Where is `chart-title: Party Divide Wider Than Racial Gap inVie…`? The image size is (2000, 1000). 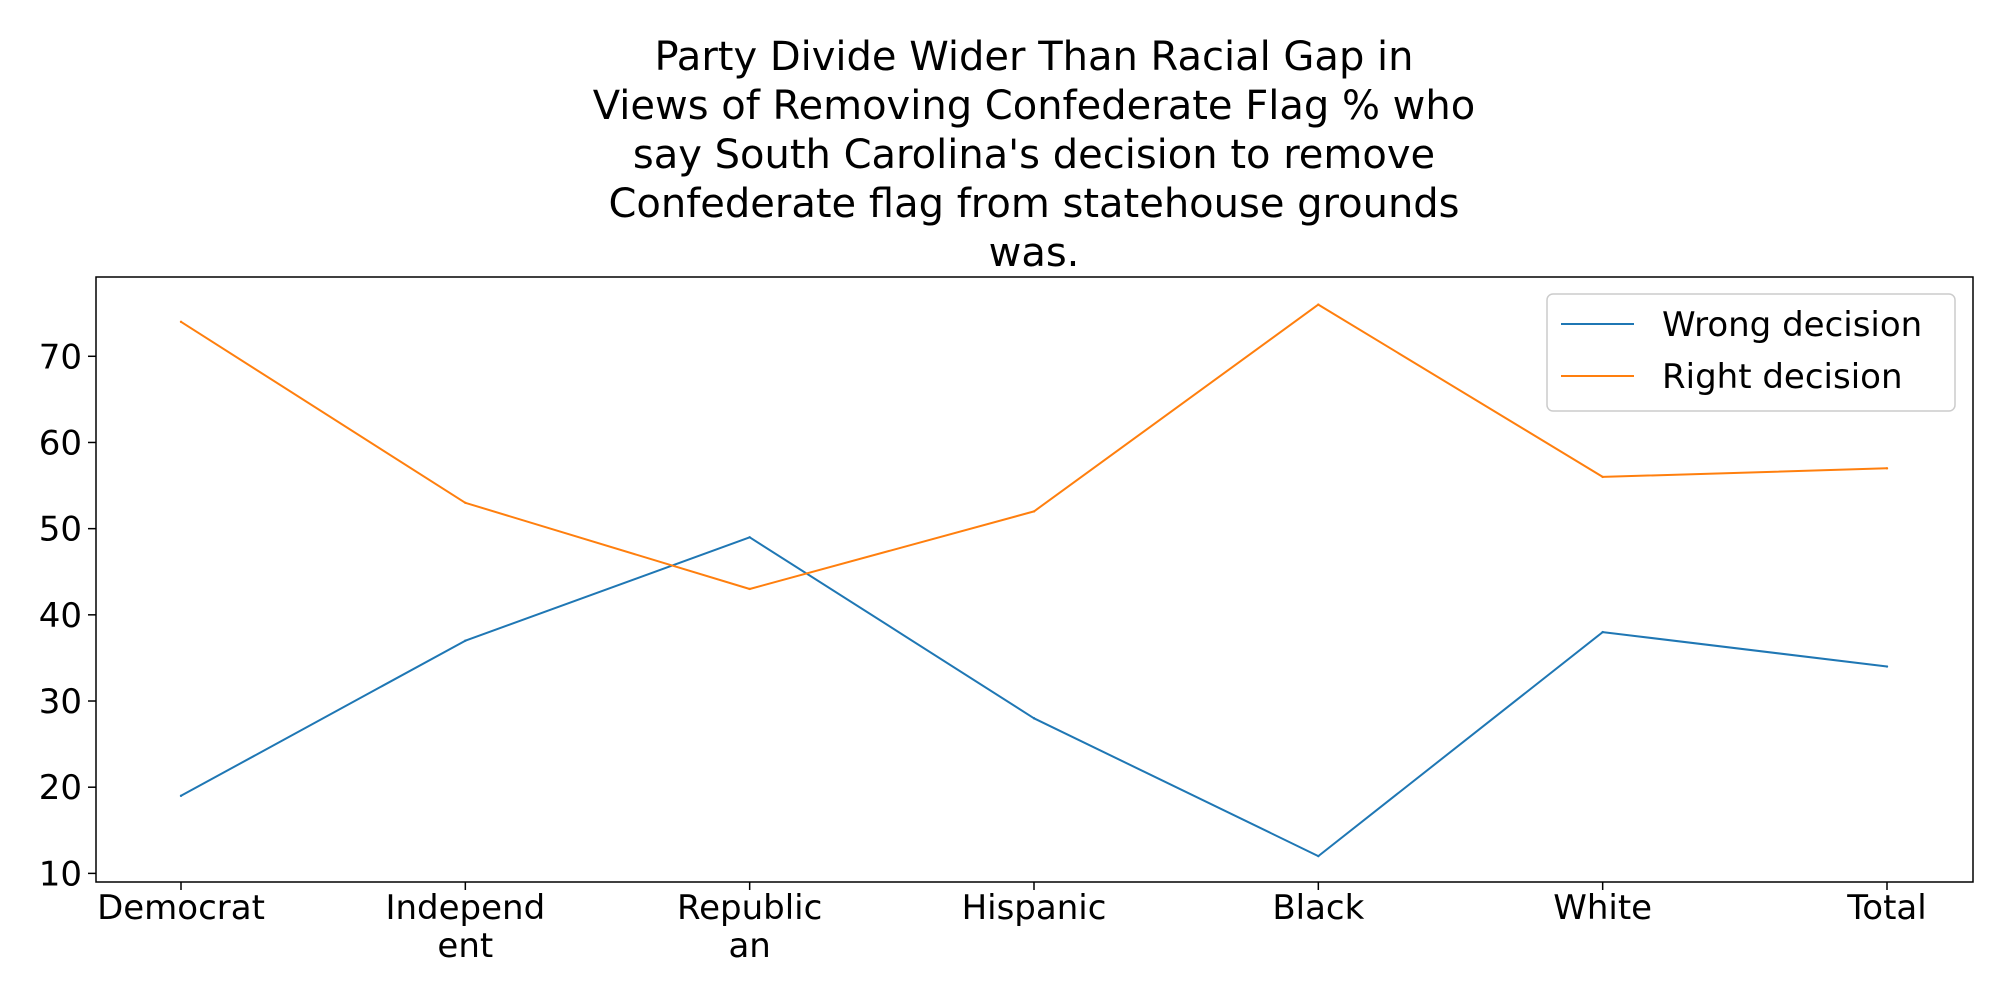
chart-title: Party Divide Wider Than Racial Gap inVie… is located at coordinates (1034, 155).